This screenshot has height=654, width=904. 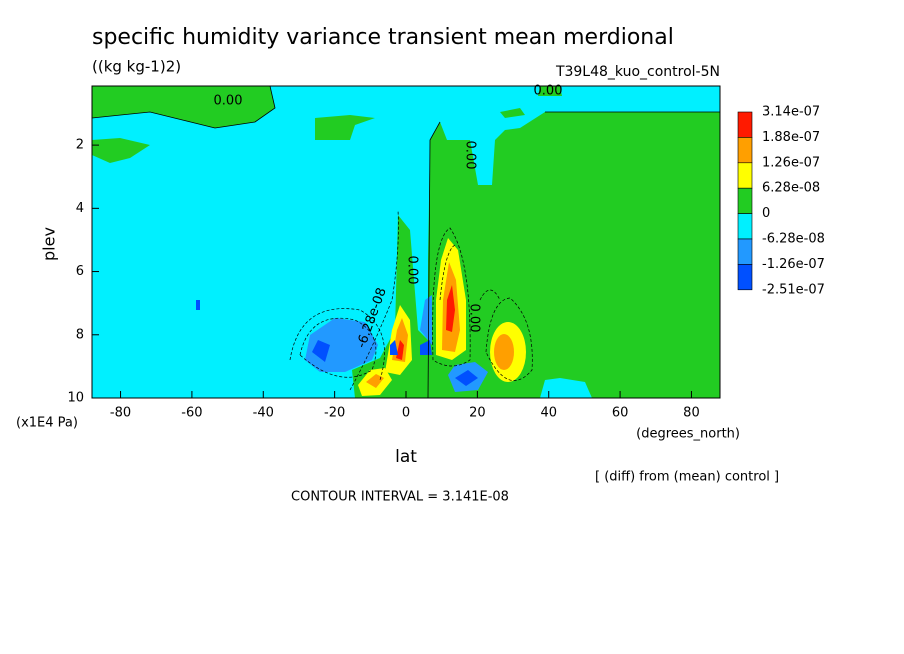 What do you see at coordinates (687, 477) in the screenshot?
I see `note: [ (diff) from (mean) control ]` at bounding box center [687, 477].